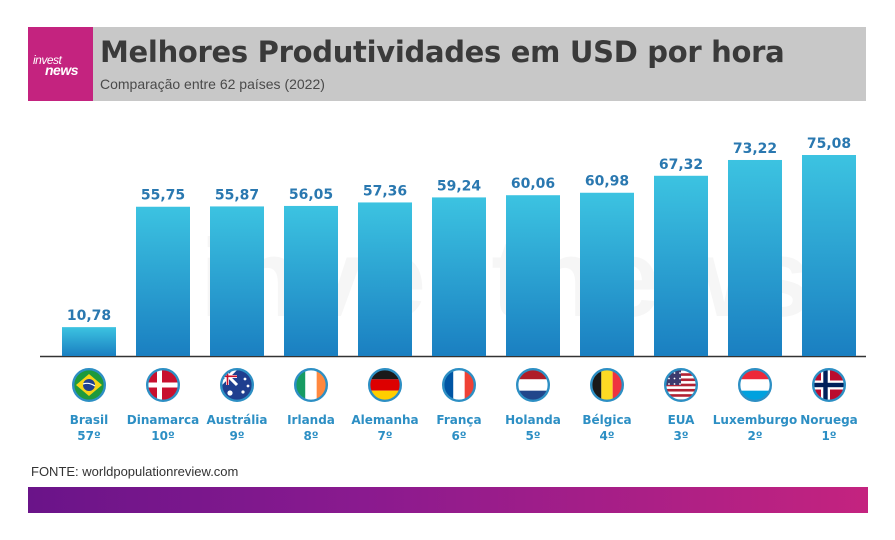 This screenshot has width=895, height=540. I want to click on rank-label: 4º, so click(606, 436).